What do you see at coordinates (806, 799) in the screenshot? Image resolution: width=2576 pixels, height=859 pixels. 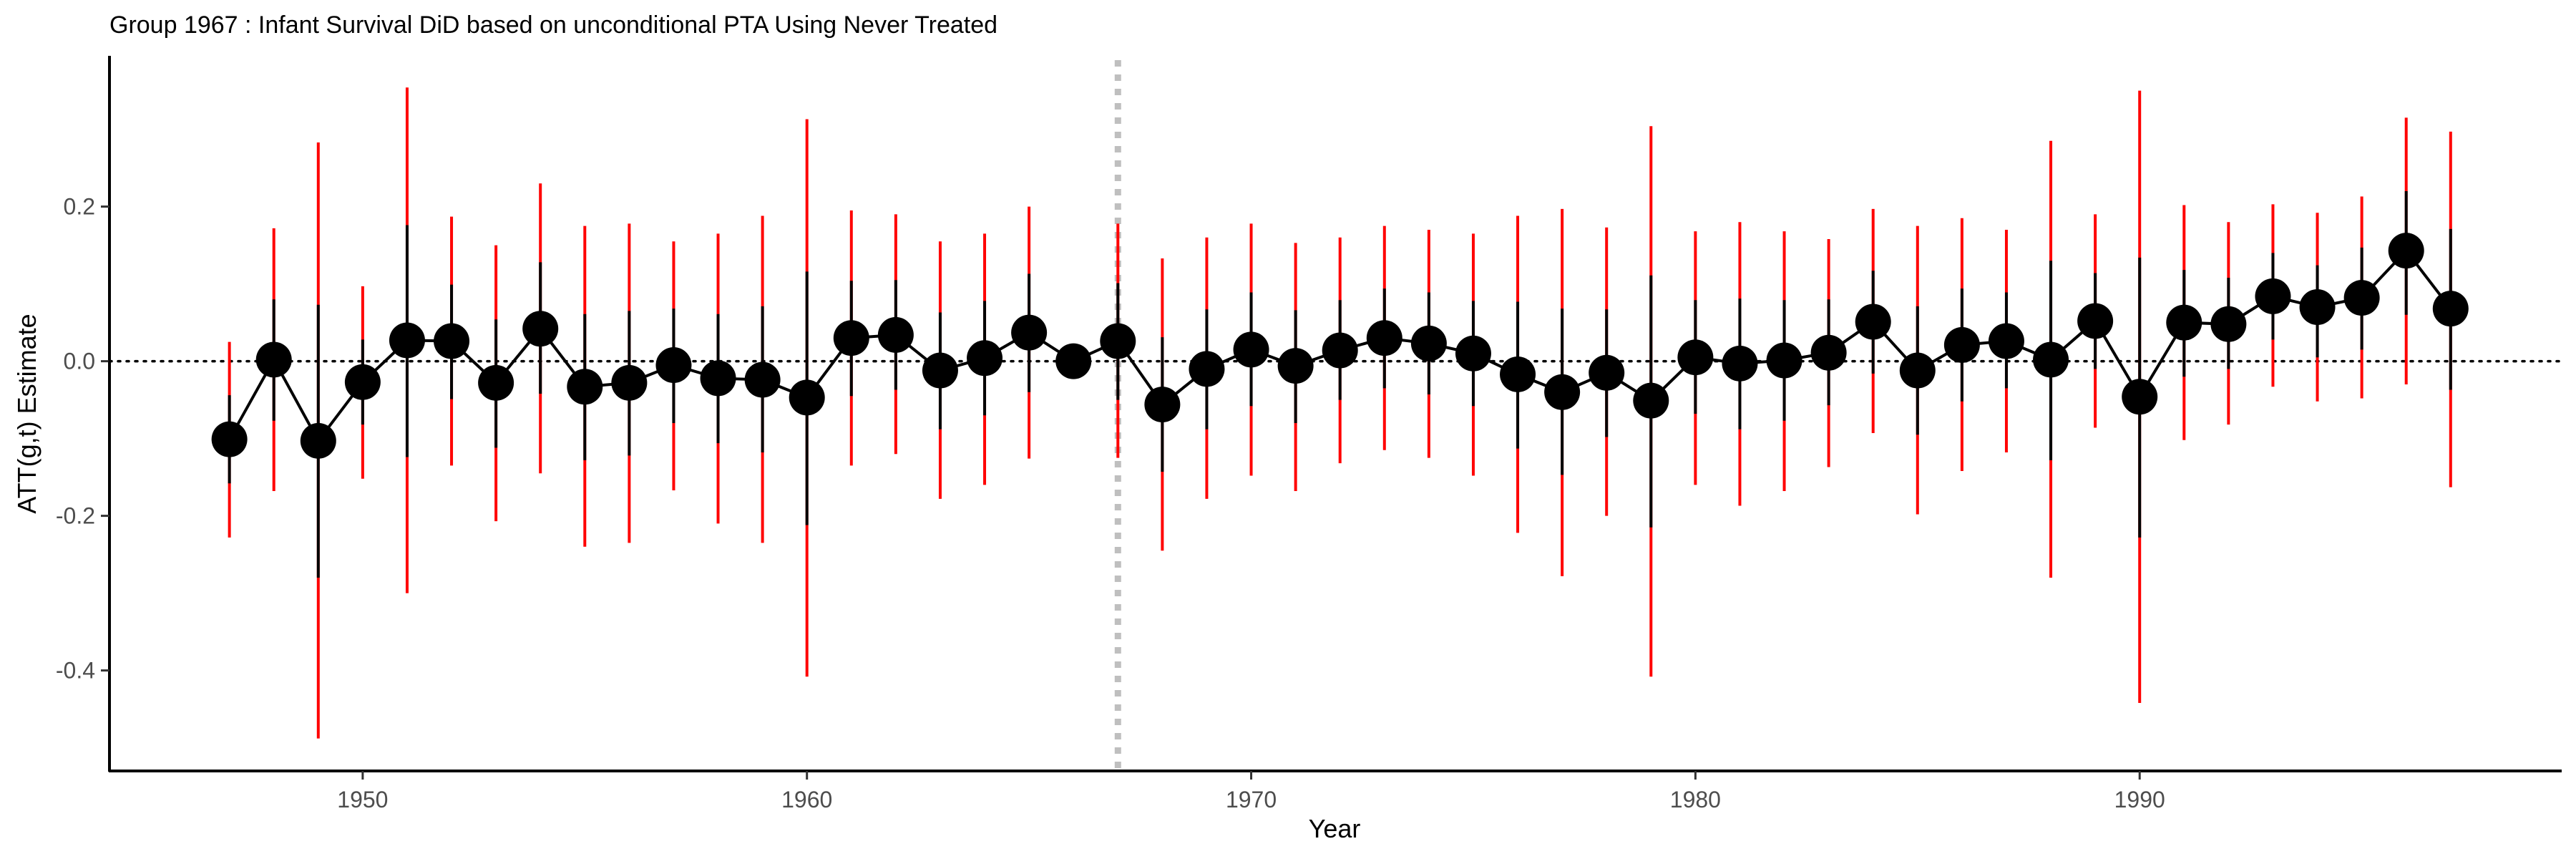 I see `x-tick-label: 1960` at bounding box center [806, 799].